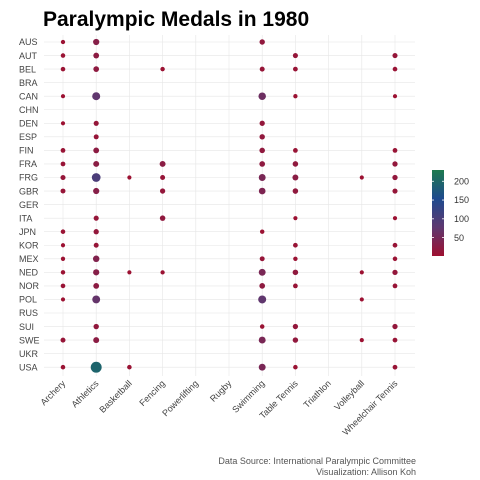  What do you see at coordinates (395, 259) in the screenshot?
I see `point-mex-wheelchair-tennis` at bounding box center [395, 259].